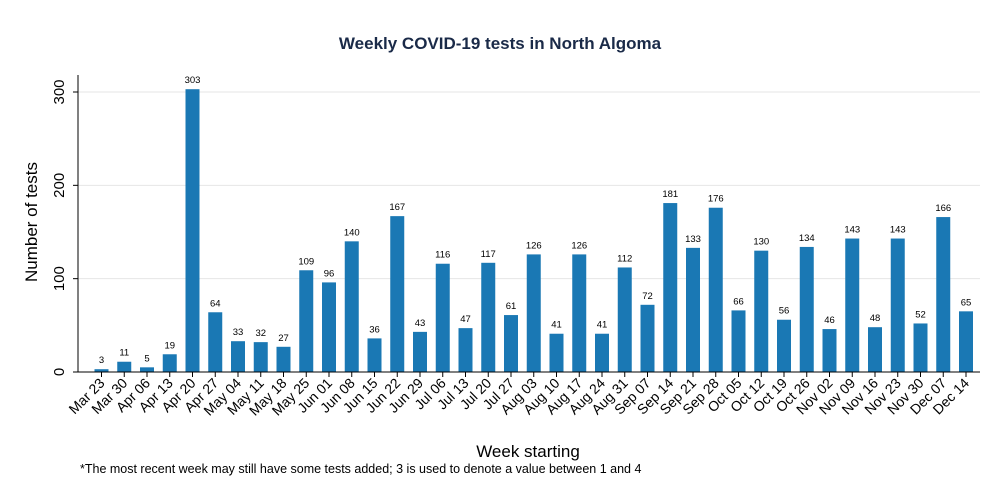 Image resolution: width=1000 pixels, height=500 pixels. What do you see at coordinates (169, 345) in the screenshot?
I see `bar-value-label: 19` at bounding box center [169, 345].